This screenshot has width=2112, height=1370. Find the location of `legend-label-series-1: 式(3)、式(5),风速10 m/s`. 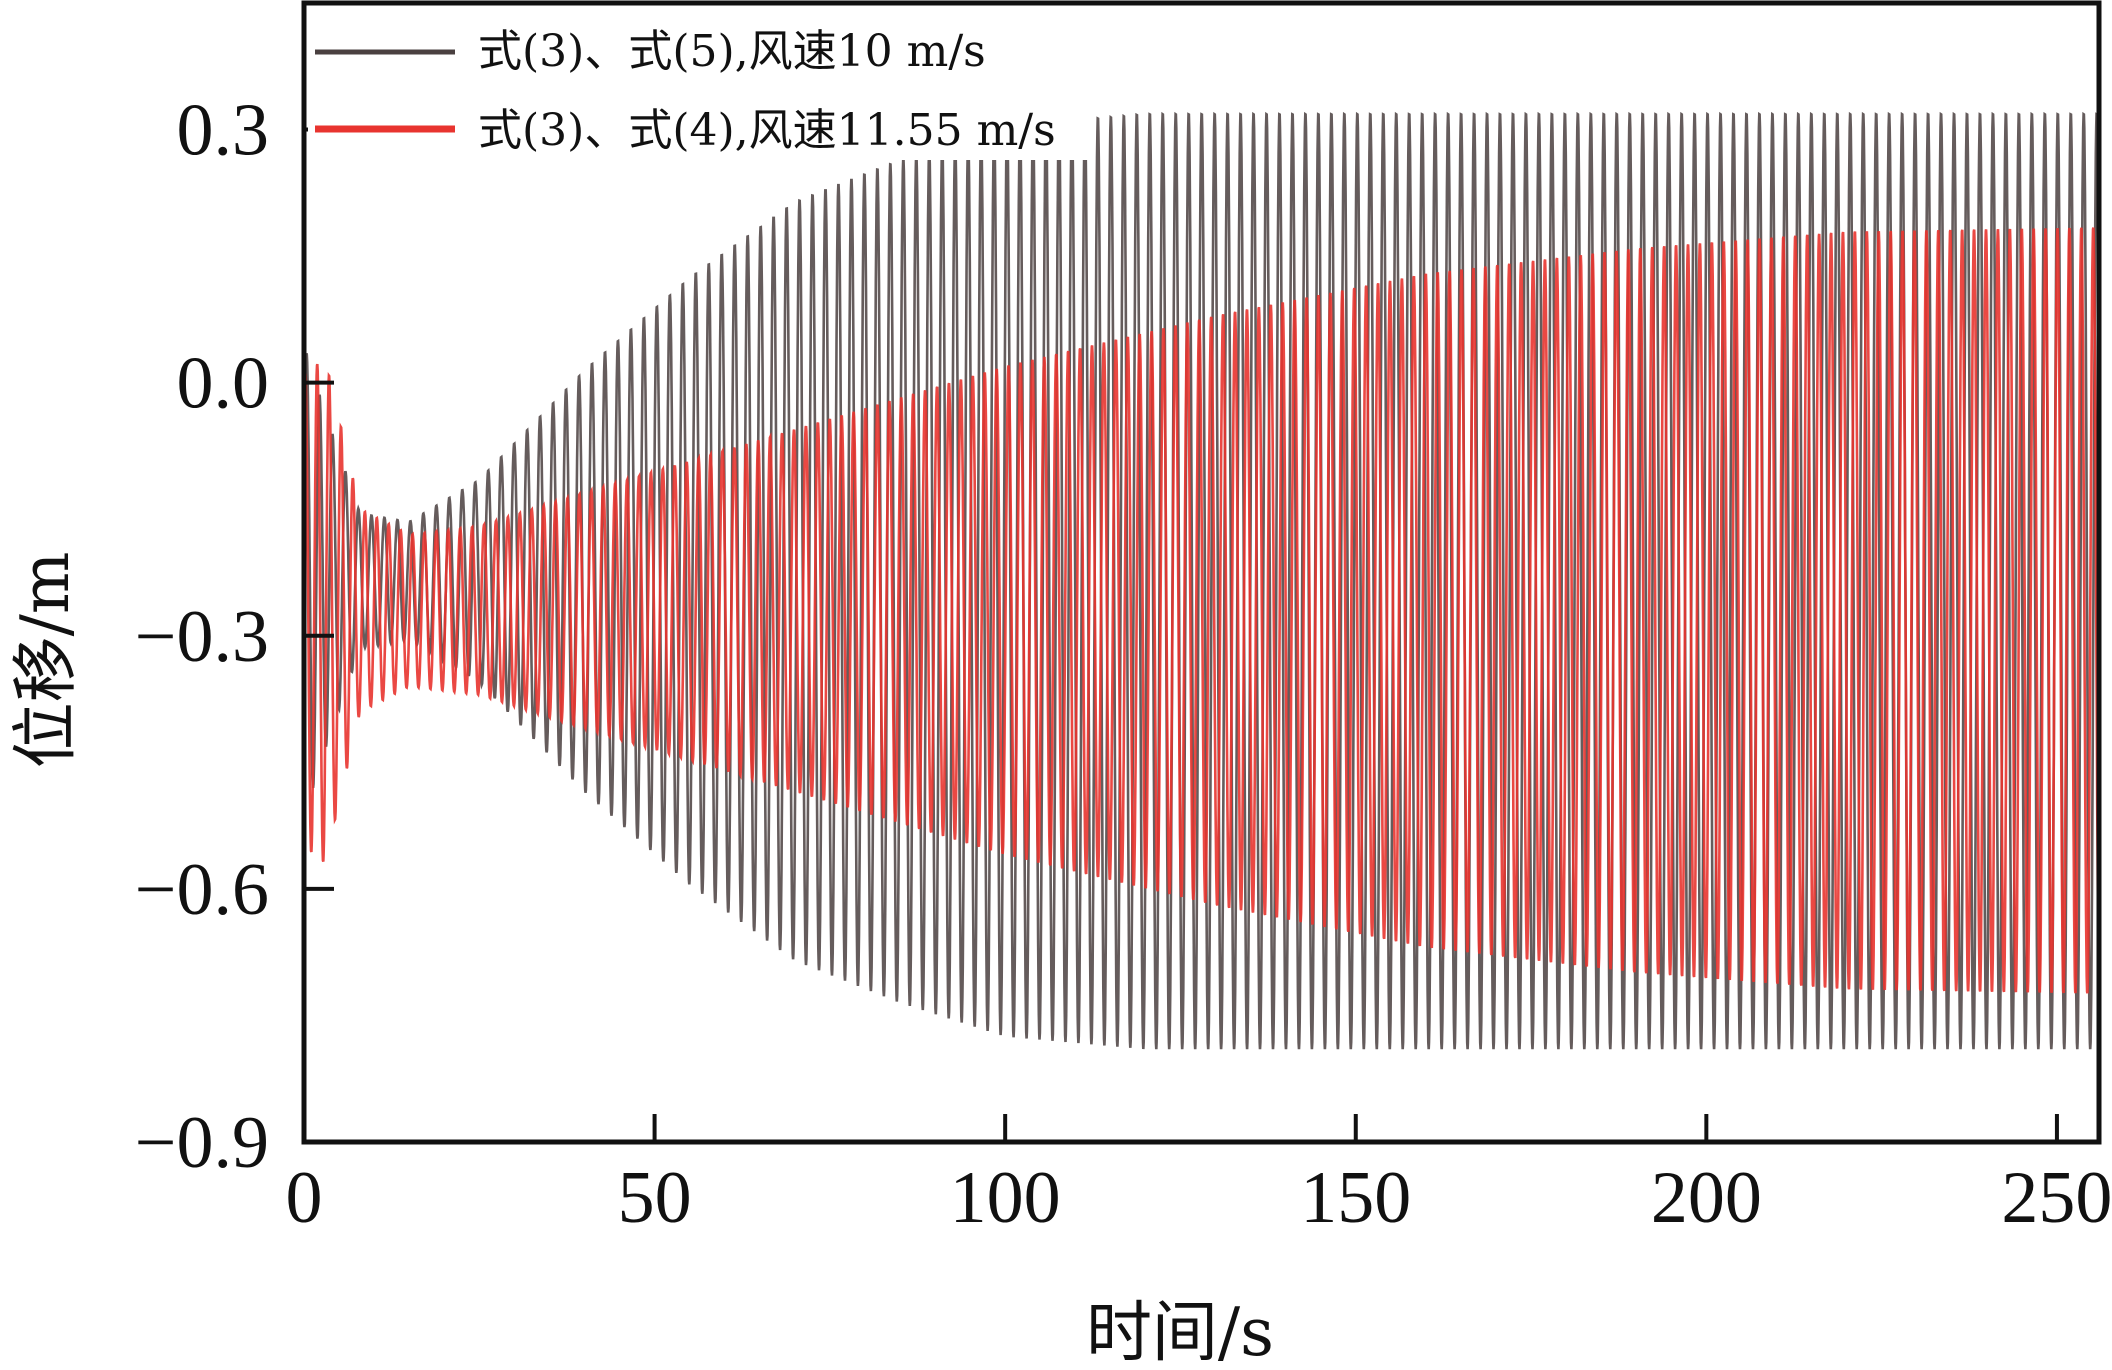

legend-label-series-1: 式(3)、式(5),风速10 m/s is located at coordinates (732, 51).